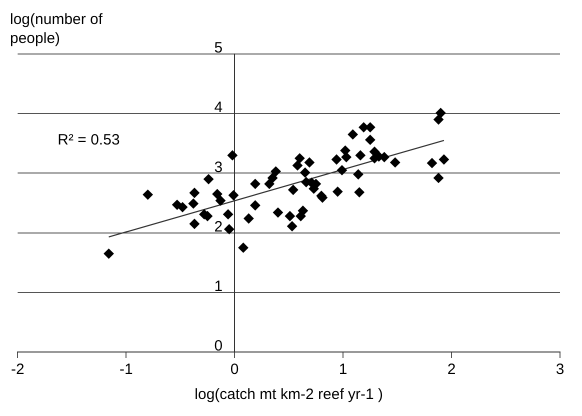 This screenshot has height=416, width=582. Describe the element at coordinates (234, 369) in the screenshot. I see `x-tick-label: 0` at that location.